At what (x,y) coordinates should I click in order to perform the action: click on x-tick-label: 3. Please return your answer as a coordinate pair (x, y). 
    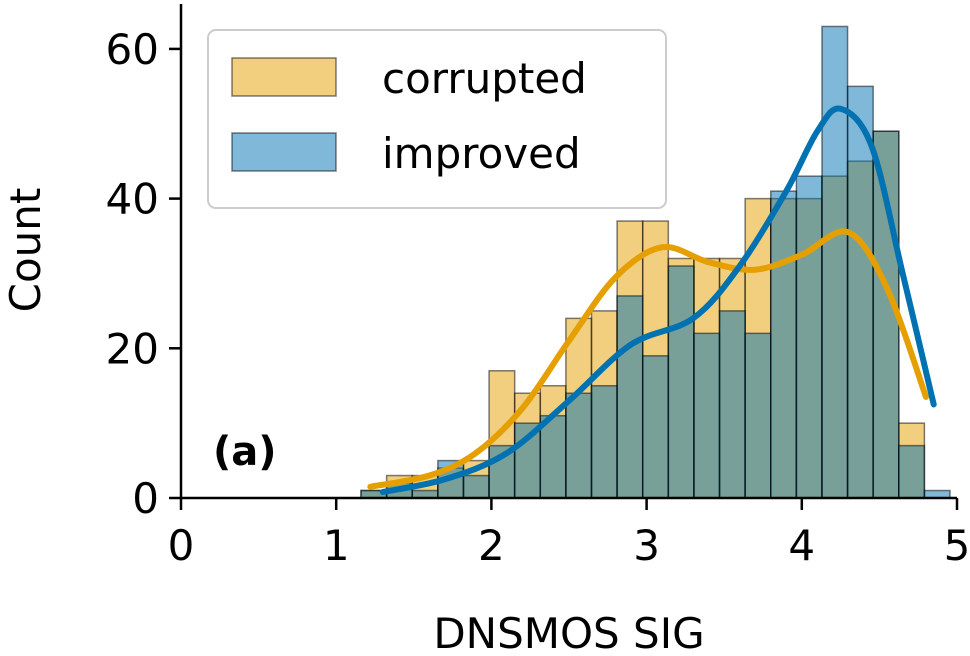
    Looking at the image, I should click on (646, 545).